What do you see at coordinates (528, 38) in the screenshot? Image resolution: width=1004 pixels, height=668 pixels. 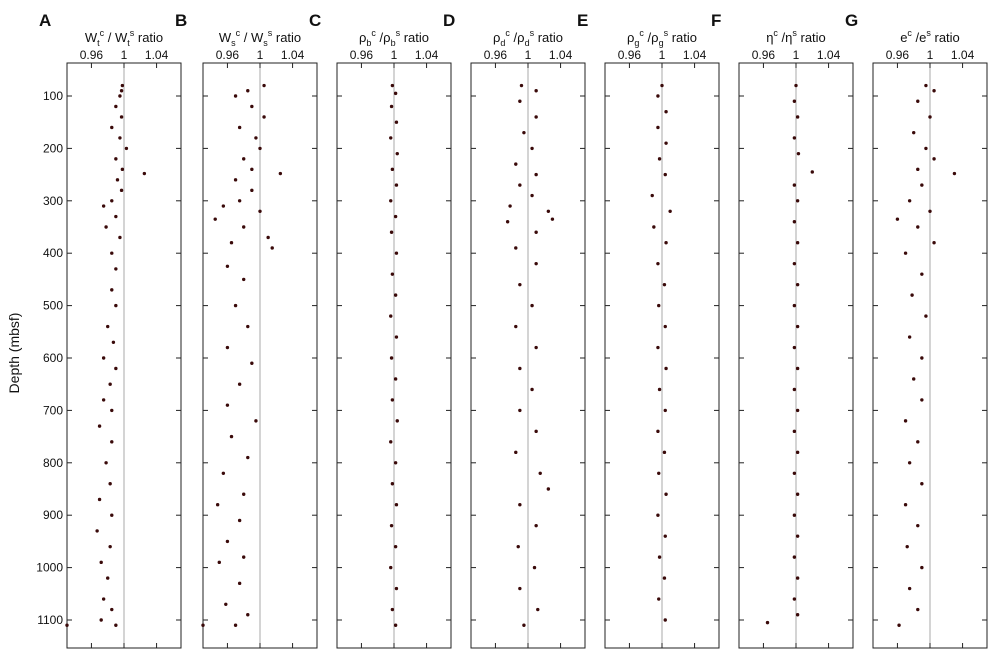 I see `x-axis-title: ρdc /ρds ratio` at bounding box center [528, 38].